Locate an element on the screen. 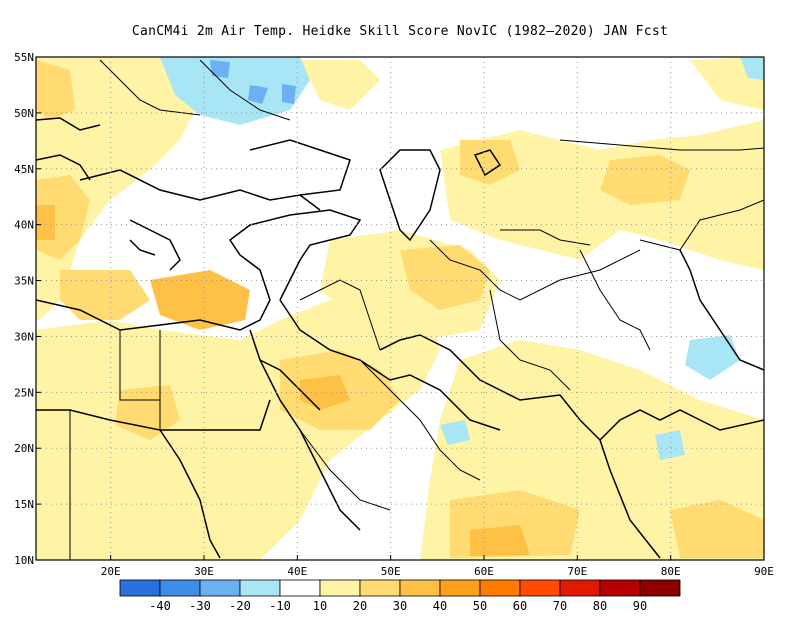 The image size is (800, 618). colorbar: -40 -30 -20 -10 10 20 30 40 50 60 70 80 90 is located at coordinates (400, 596).